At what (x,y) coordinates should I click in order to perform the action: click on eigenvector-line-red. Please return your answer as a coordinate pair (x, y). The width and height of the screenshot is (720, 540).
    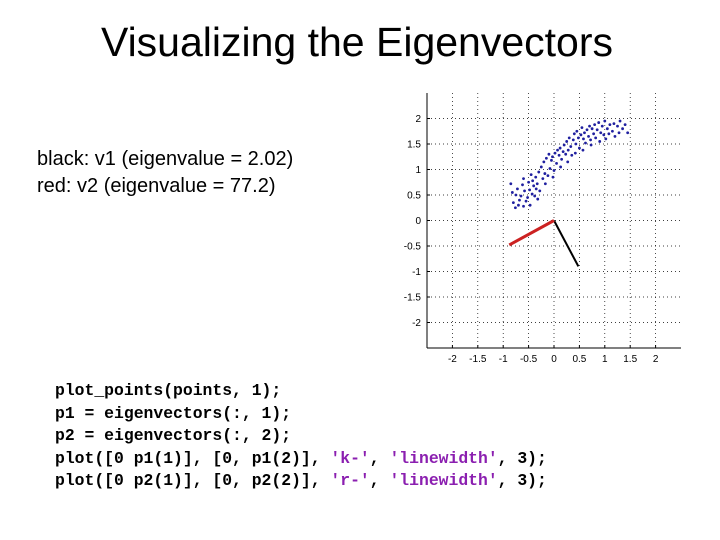
    Looking at the image, I should click on (531, 233).